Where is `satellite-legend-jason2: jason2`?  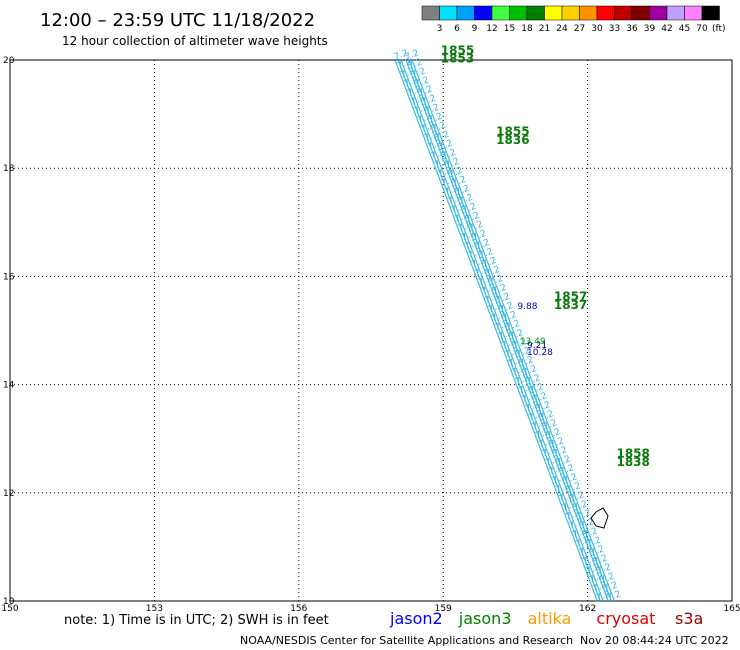 satellite-legend-jason2: jason2 is located at coordinates (416, 618).